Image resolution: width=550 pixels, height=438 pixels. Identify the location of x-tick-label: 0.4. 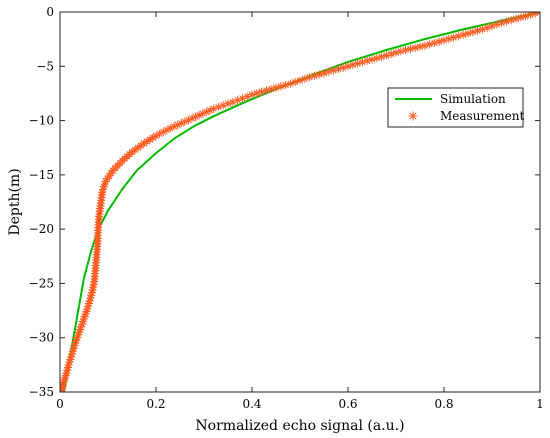
(251, 404).